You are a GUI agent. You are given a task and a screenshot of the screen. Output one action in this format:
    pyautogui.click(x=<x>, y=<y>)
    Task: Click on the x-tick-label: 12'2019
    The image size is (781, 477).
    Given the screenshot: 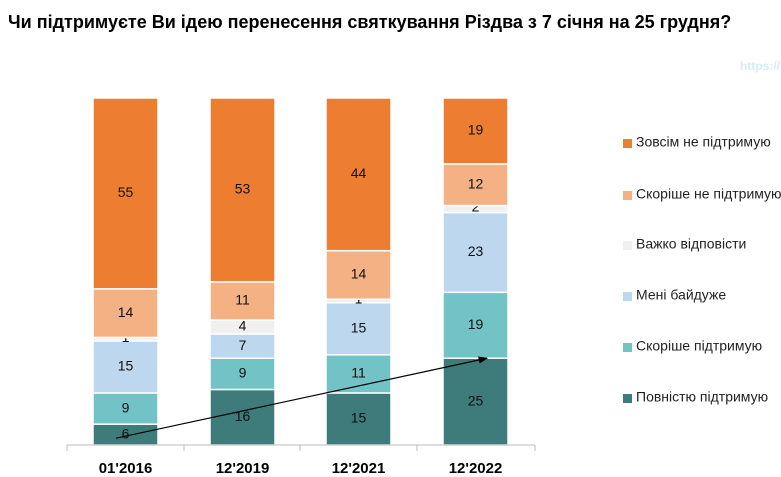 What is the action you would take?
    pyautogui.click(x=243, y=468)
    